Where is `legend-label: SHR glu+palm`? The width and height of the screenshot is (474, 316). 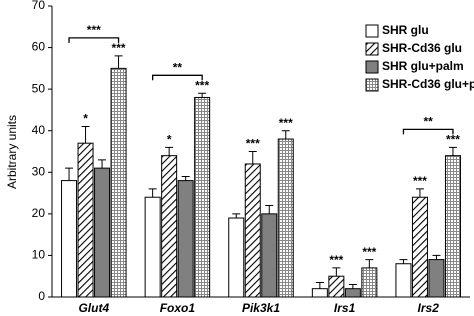 legend-label: SHR glu+palm is located at coordinates (423, 66).